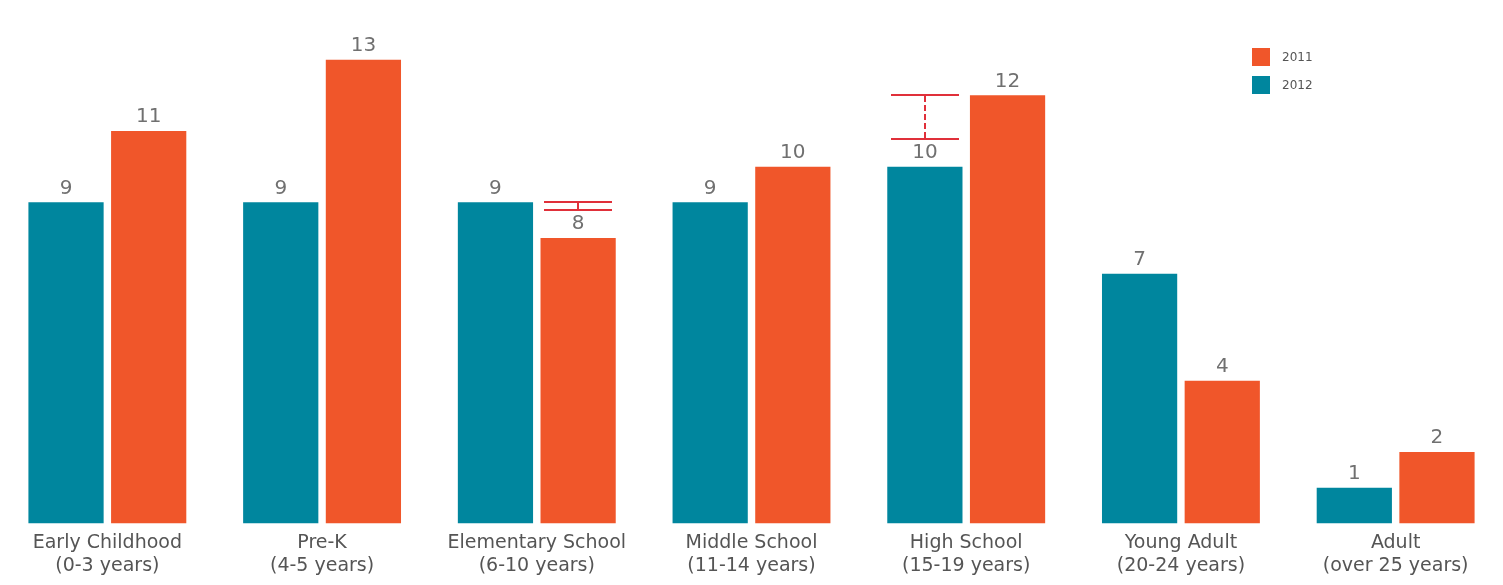  Describe the element at coordinates (1297, 85) in the screenshot. I see `legend-label: 2012` at that location.